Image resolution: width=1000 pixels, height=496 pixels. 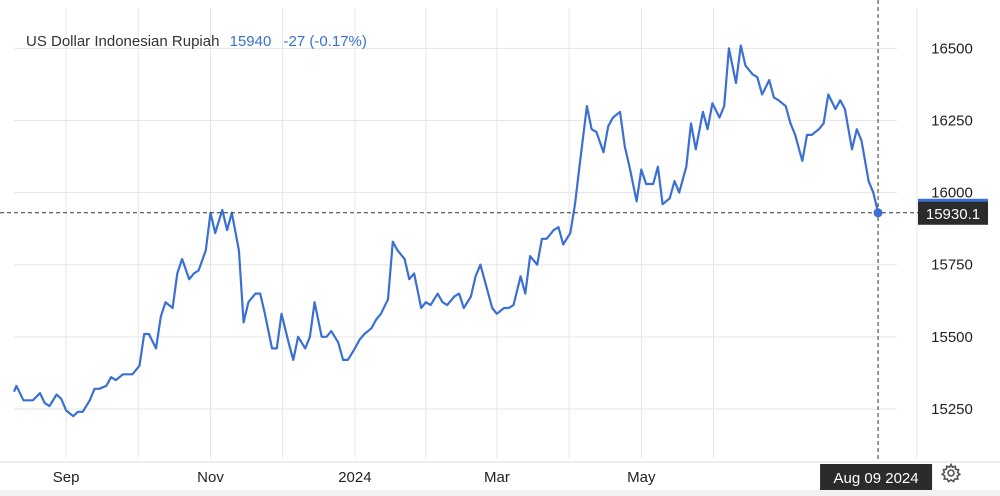 I want to click on value-label-accent, so click(x=953, y=200).